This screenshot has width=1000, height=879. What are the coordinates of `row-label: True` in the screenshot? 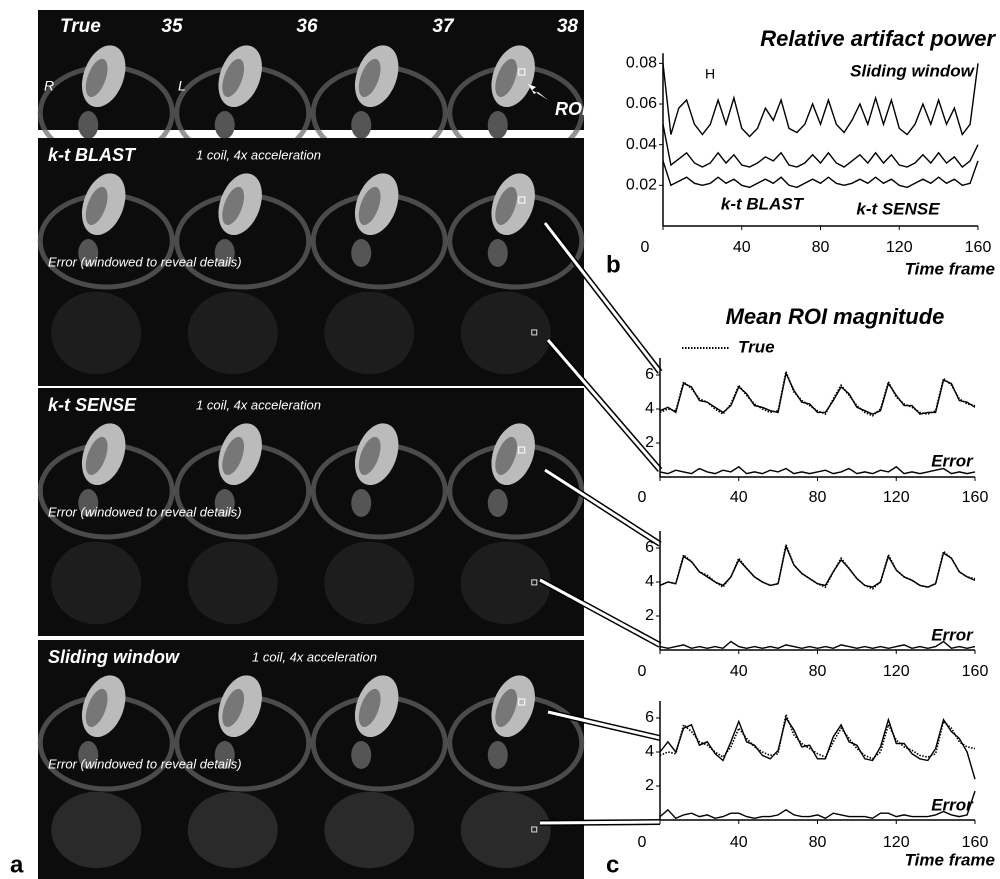 It's located at (80, 26).